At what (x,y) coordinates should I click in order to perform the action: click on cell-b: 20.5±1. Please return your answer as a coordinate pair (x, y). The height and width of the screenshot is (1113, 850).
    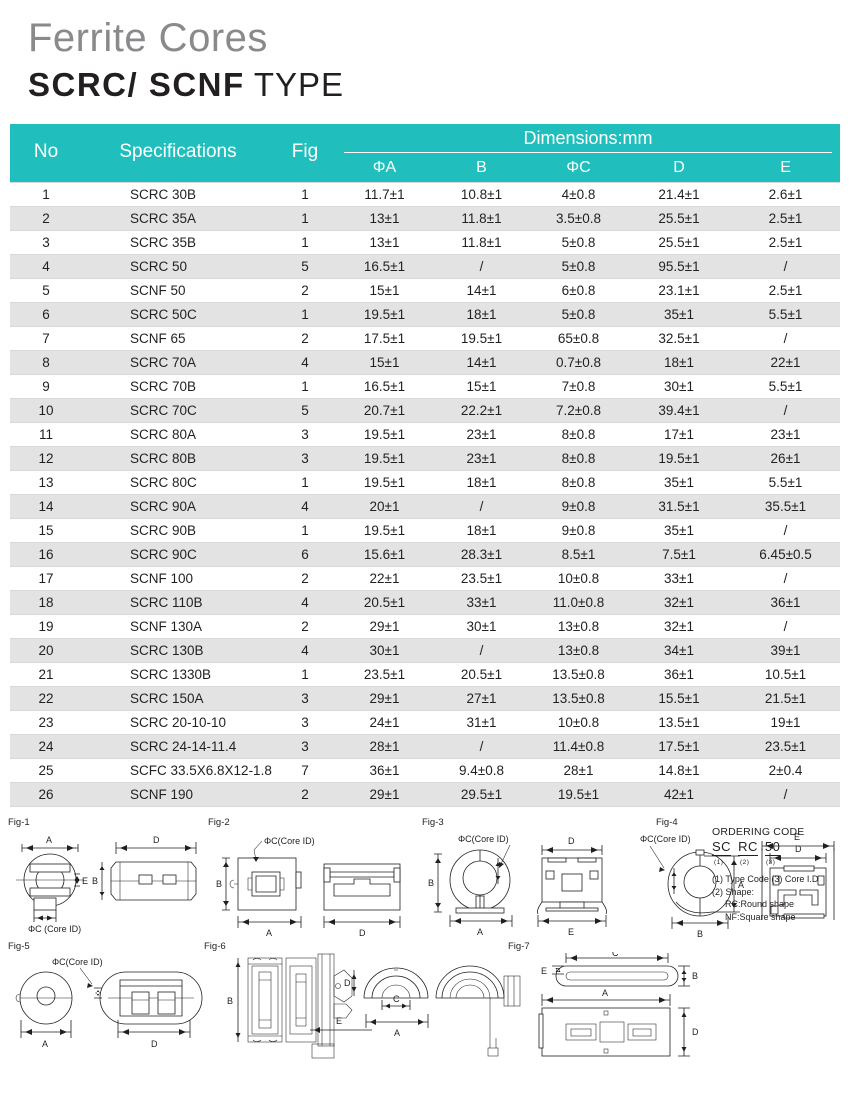
    Looking at the image, I should click on (481, 674).